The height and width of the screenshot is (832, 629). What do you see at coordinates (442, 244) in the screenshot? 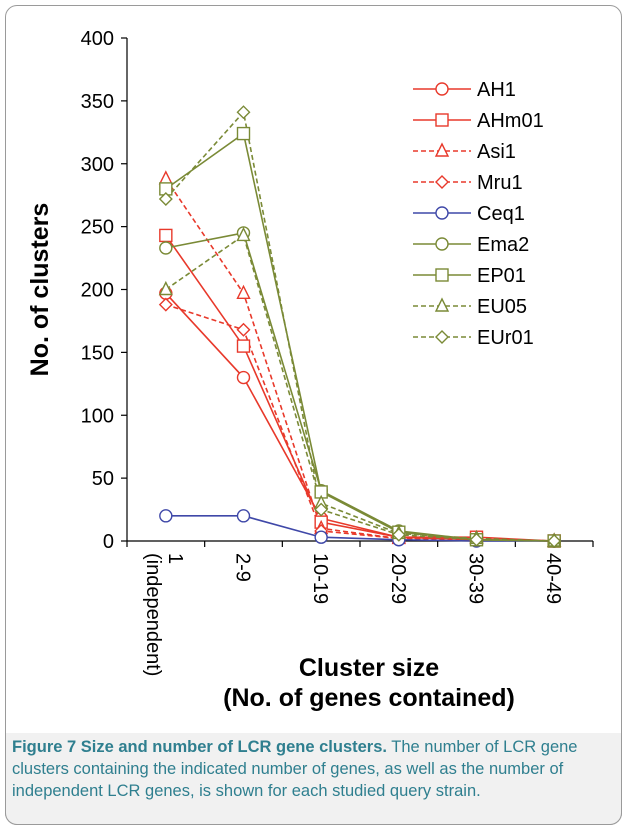
I see `legend-marker-ema2` at bounding box center [442, 244].